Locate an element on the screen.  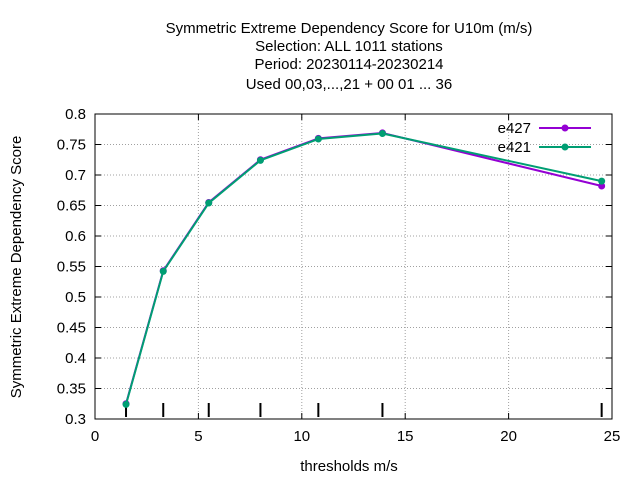
y-tick-label: 0.45 is located at coordinates (71, 328).